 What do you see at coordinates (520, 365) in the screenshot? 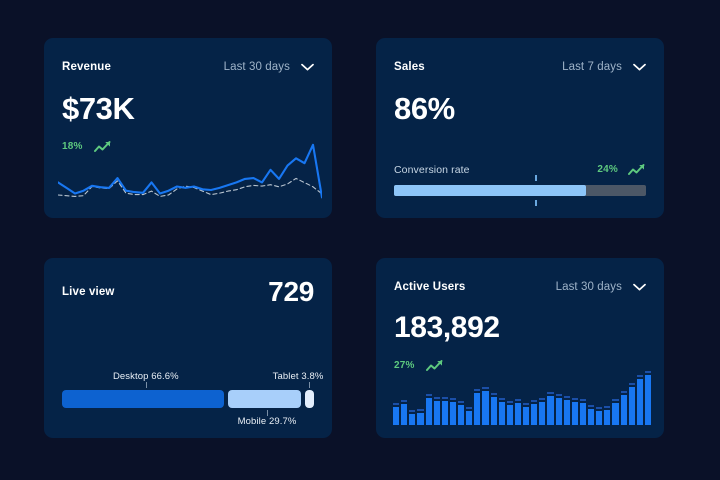
I see `active-users-trend: 27%` at bounding box center [520, 365].